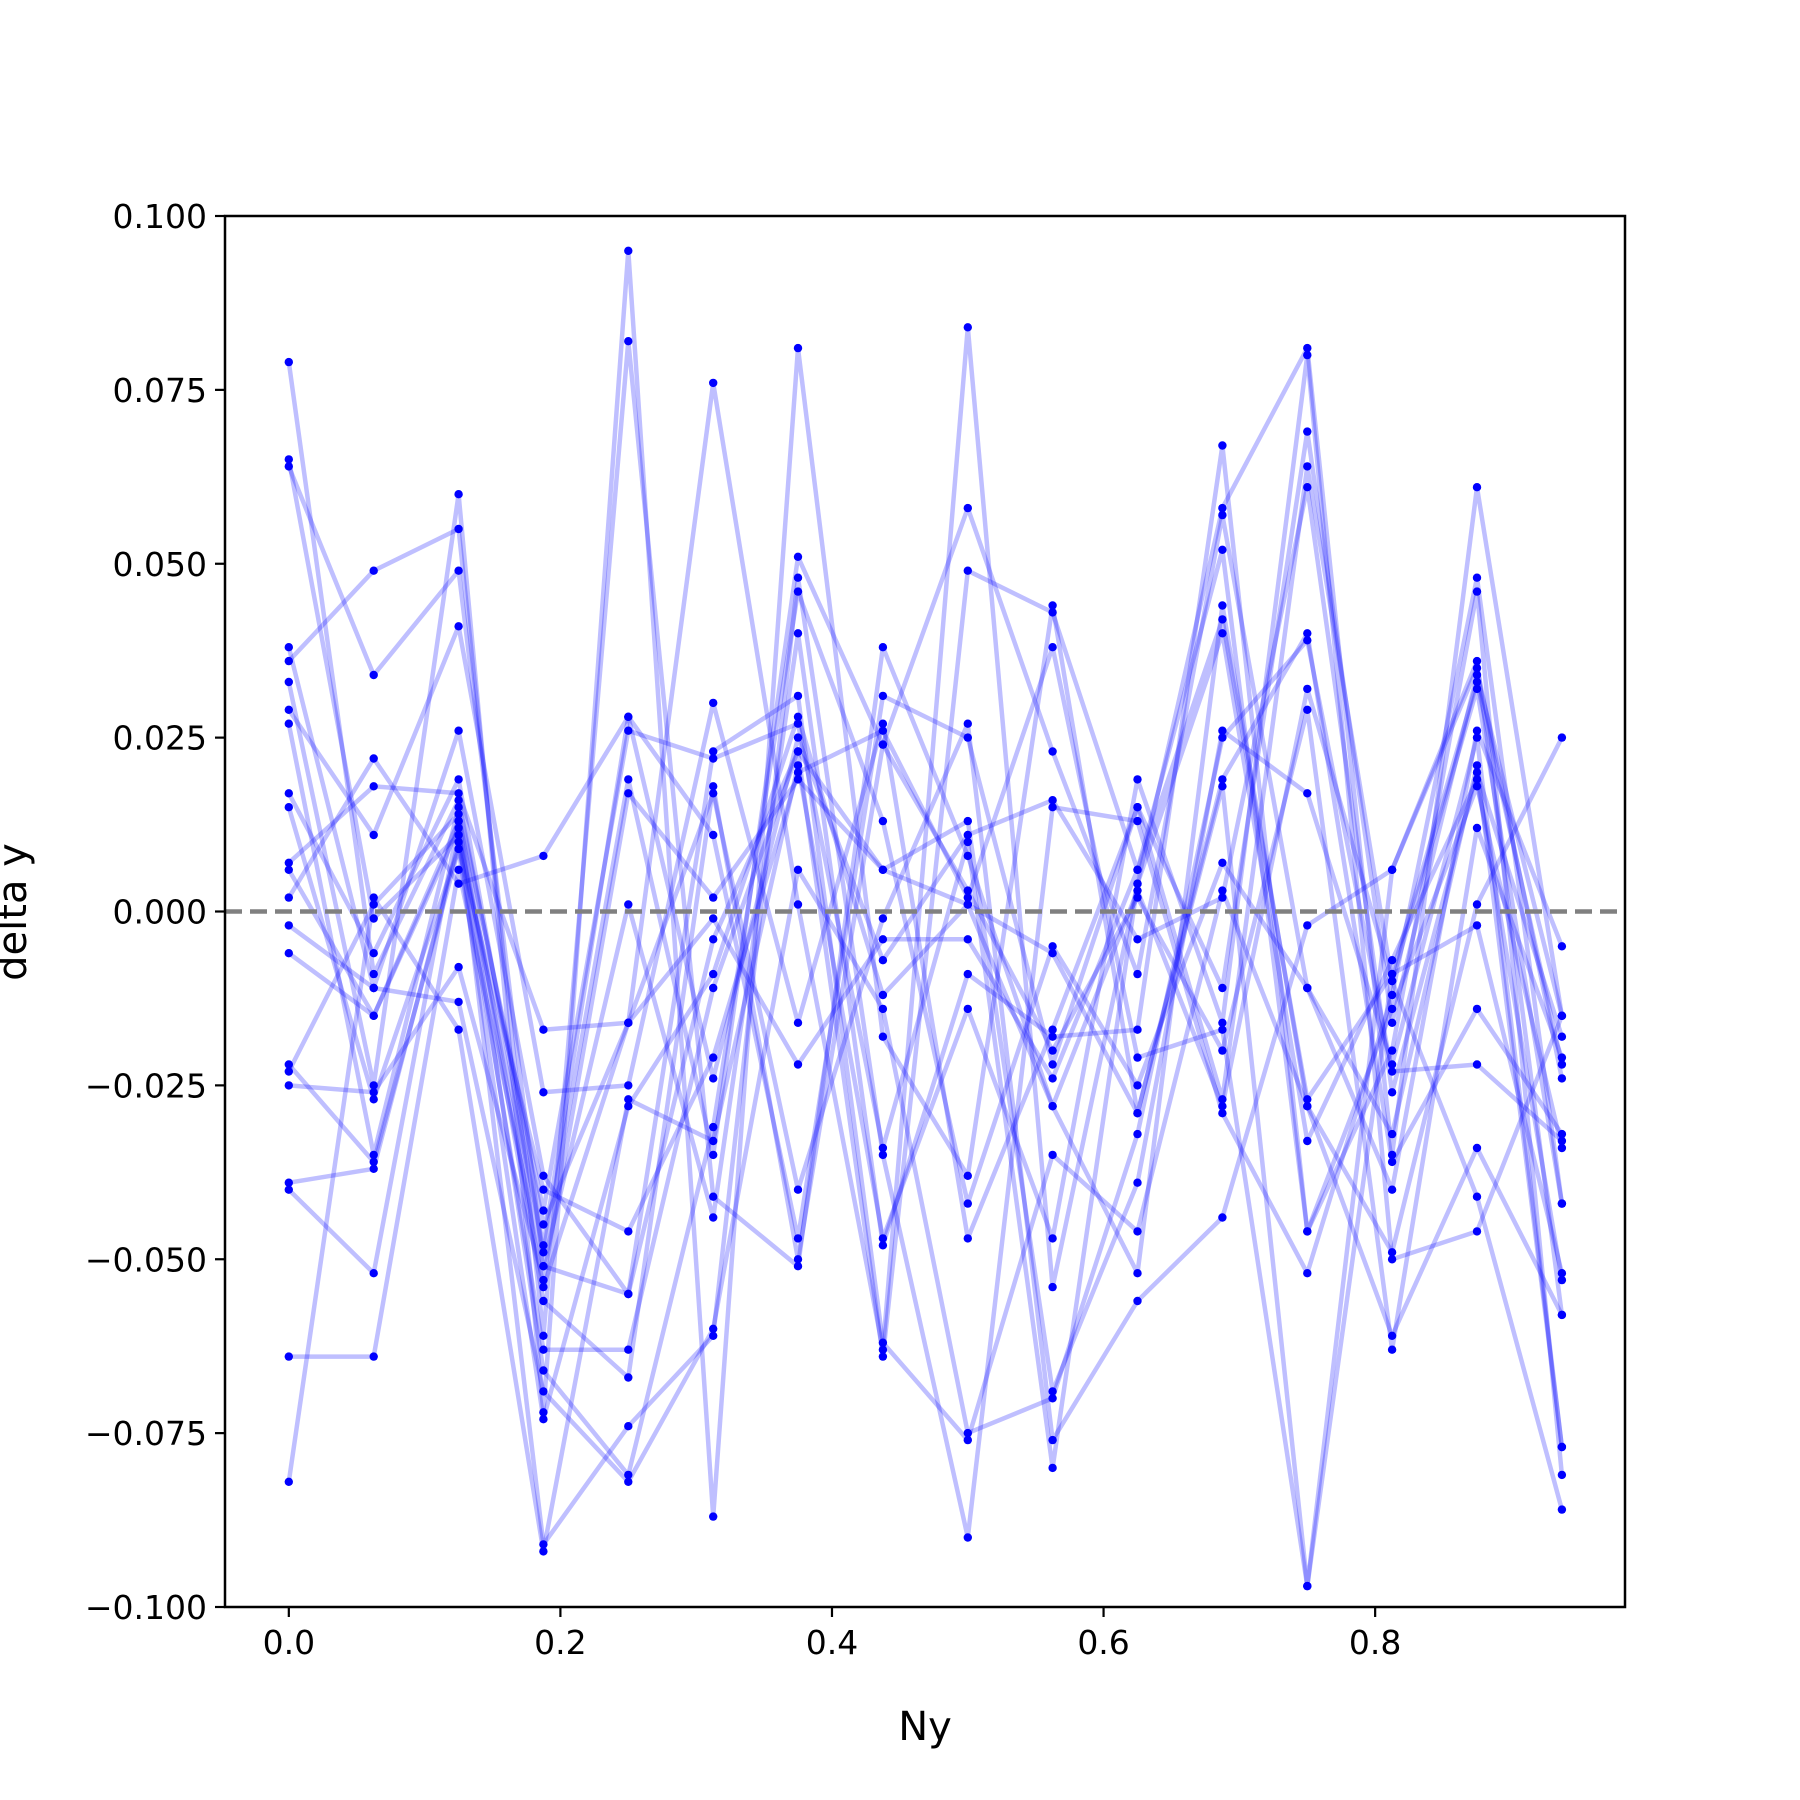  I want to click on y-tick-label: −0.050, so click(146, 1259).